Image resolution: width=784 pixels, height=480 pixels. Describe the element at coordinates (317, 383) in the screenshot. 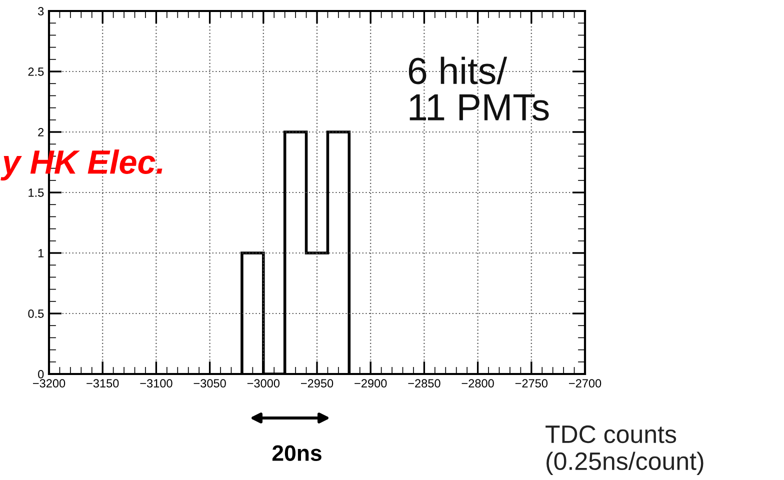

I see `x-tick-label: −2950` at that location.